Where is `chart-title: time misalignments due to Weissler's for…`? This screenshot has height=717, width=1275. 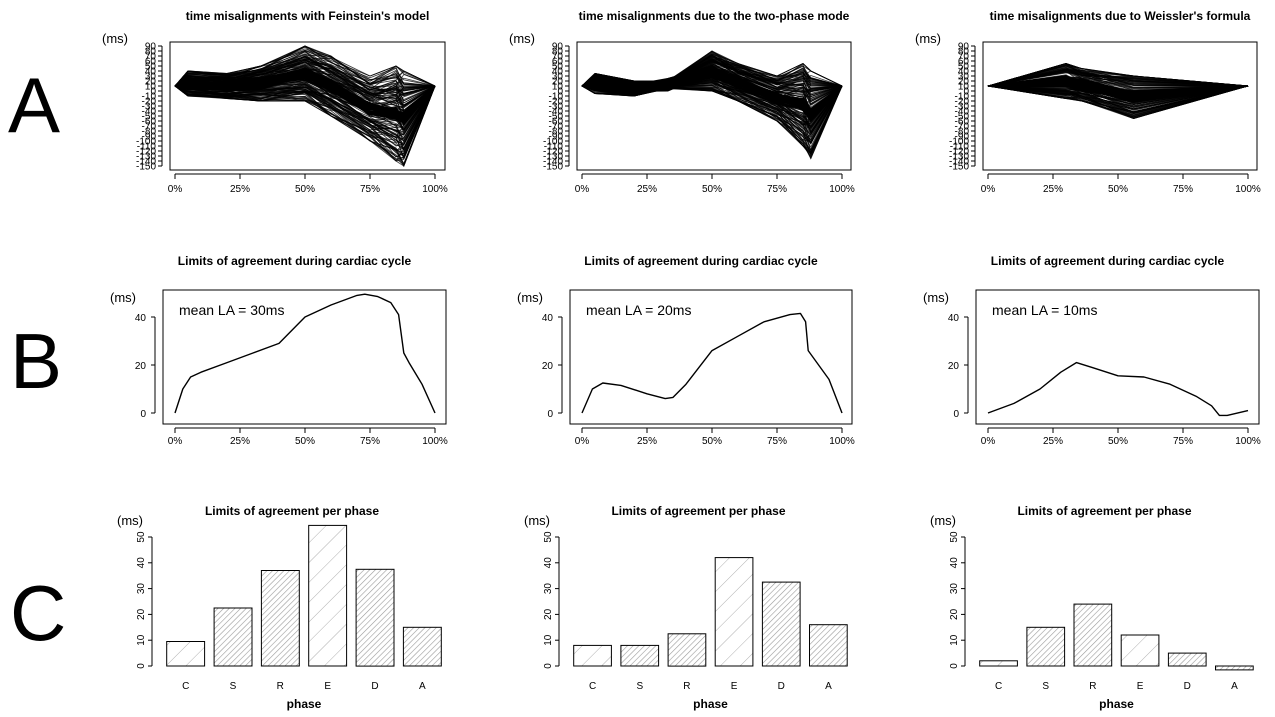 chart-title: time misalignments due to Weissler's for… is located at coordinates (1120, 16).